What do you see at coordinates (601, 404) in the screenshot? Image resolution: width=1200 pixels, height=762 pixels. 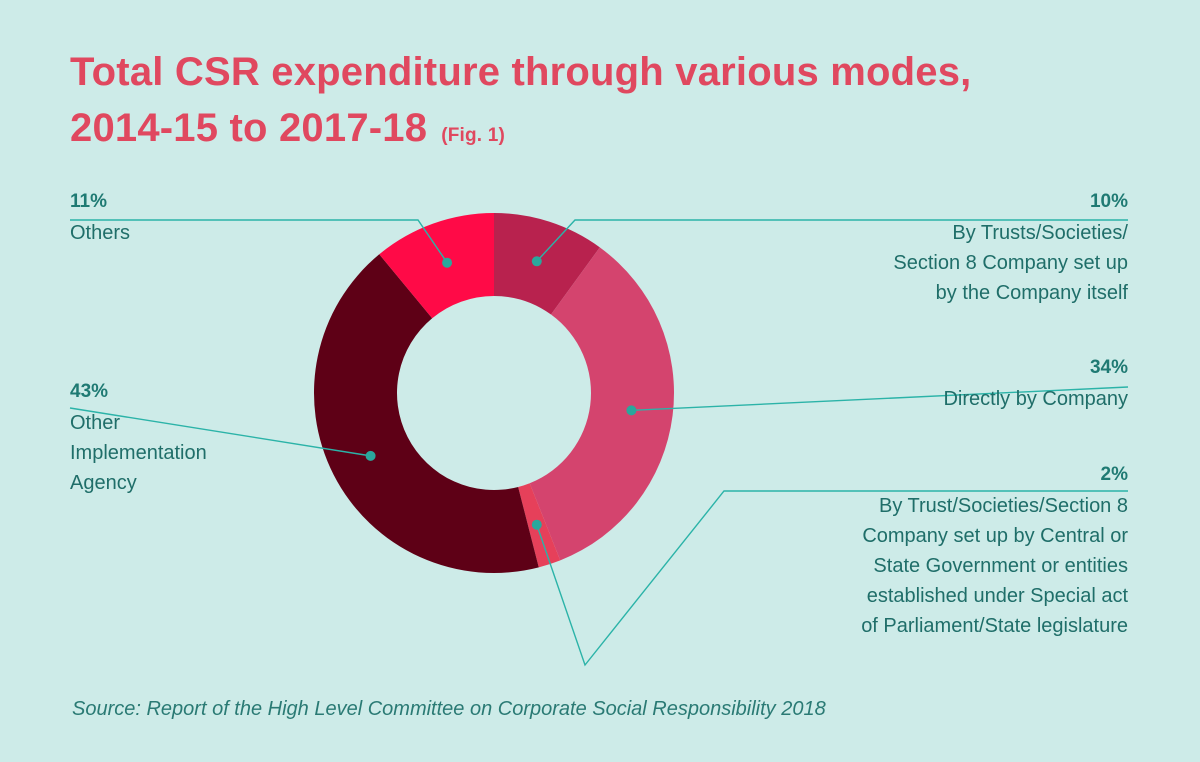 I see `slice-directly-by-company` at bounding box center [601, 404].